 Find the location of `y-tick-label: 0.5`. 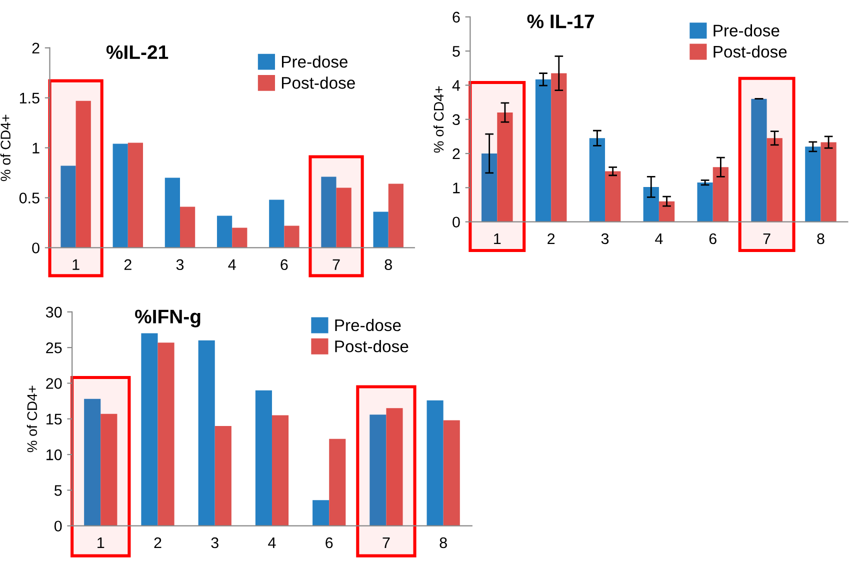

y-tick-label: 0.5 is located at coordinates (29, 198).